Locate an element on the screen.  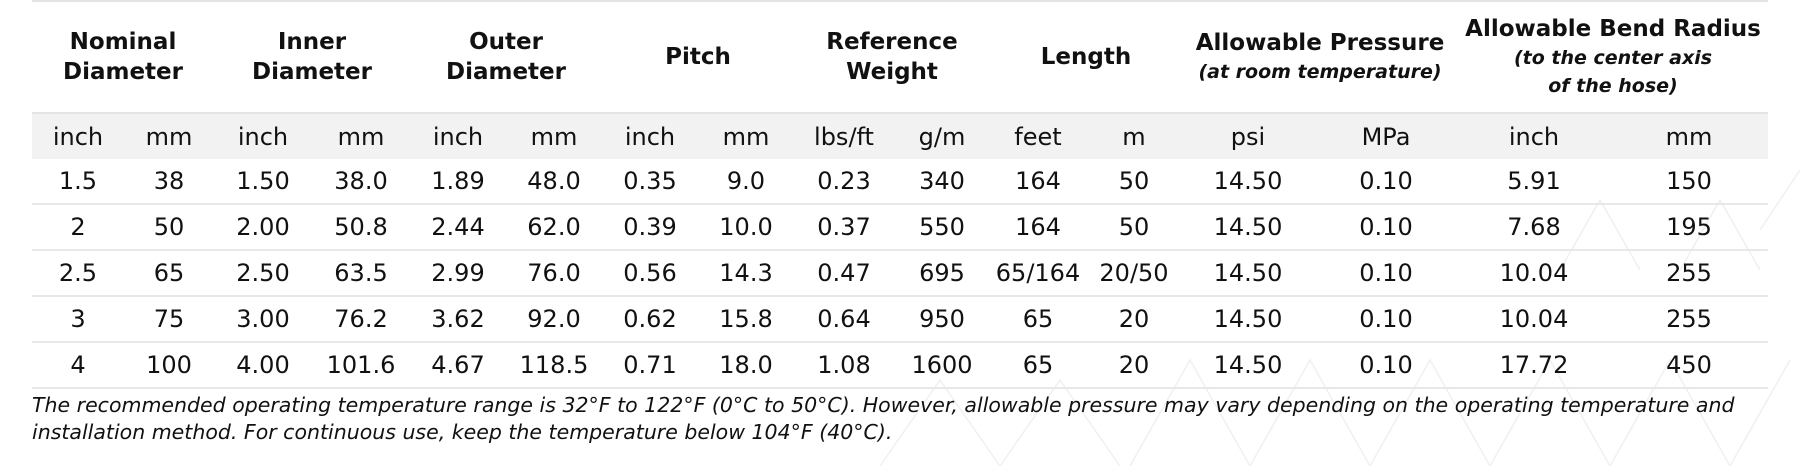
group-title-line: Allowable Bend Radius is located at coordinates (1613, 29).